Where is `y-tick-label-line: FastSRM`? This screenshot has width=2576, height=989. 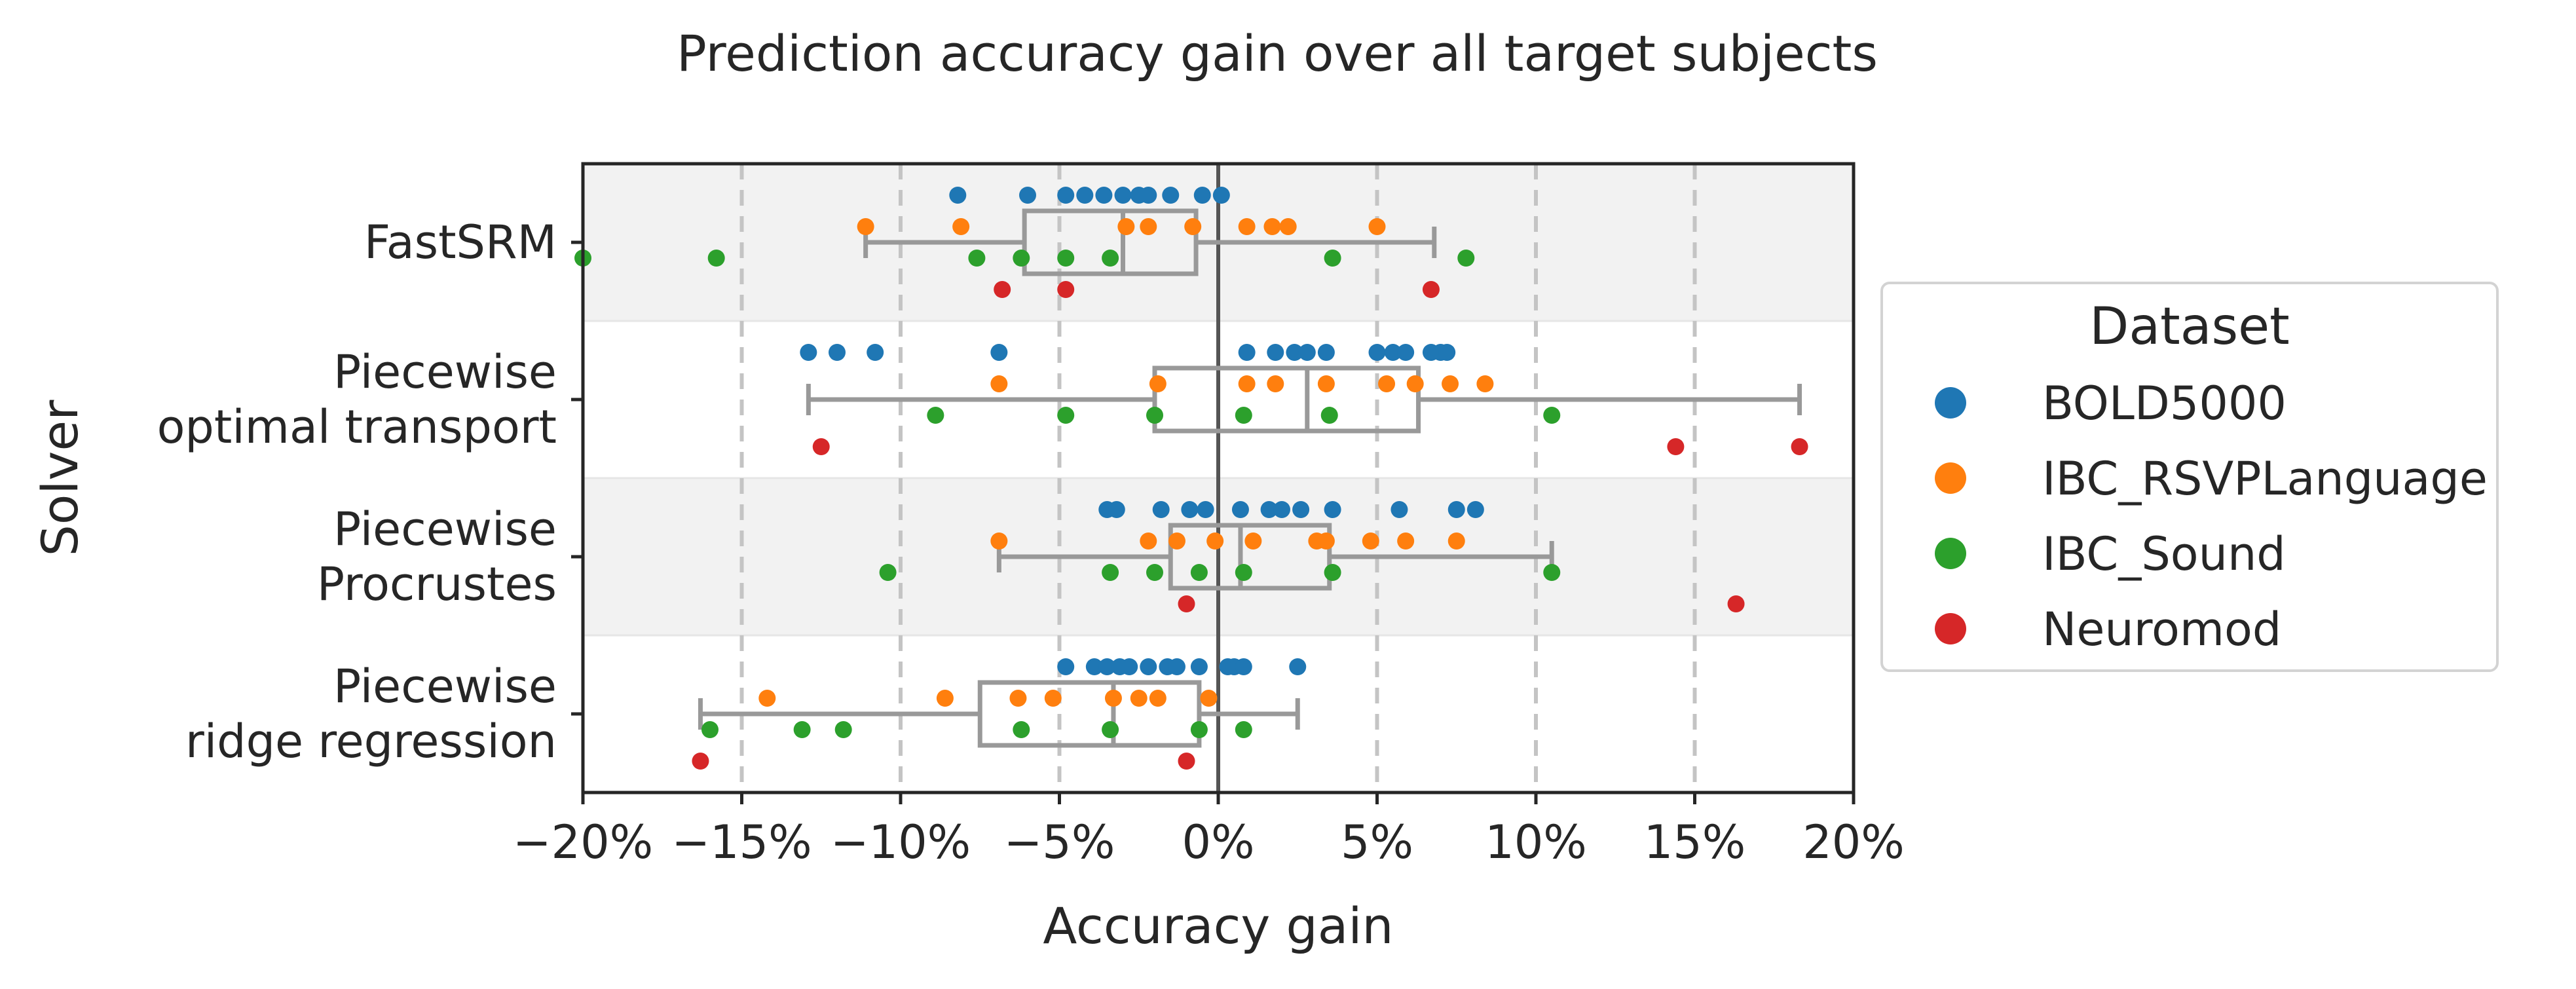
y-tick-label-line: FastSRM is located at coordinates (460, 242).